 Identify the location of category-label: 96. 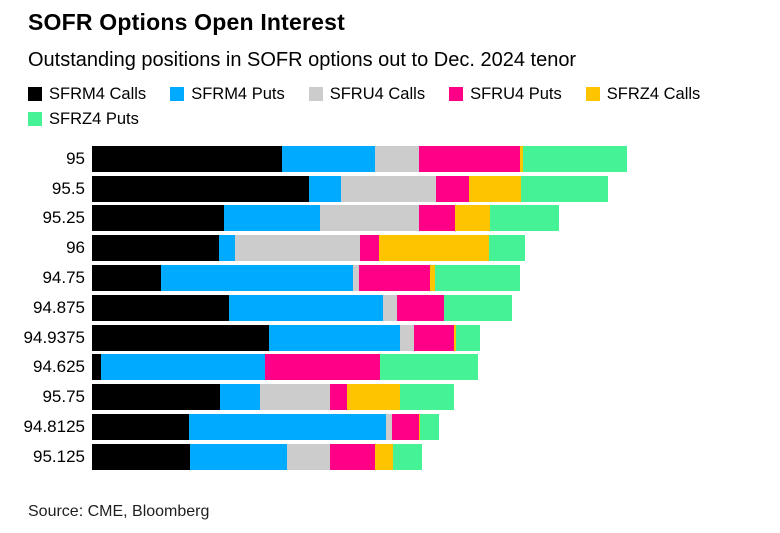
(75, 248).